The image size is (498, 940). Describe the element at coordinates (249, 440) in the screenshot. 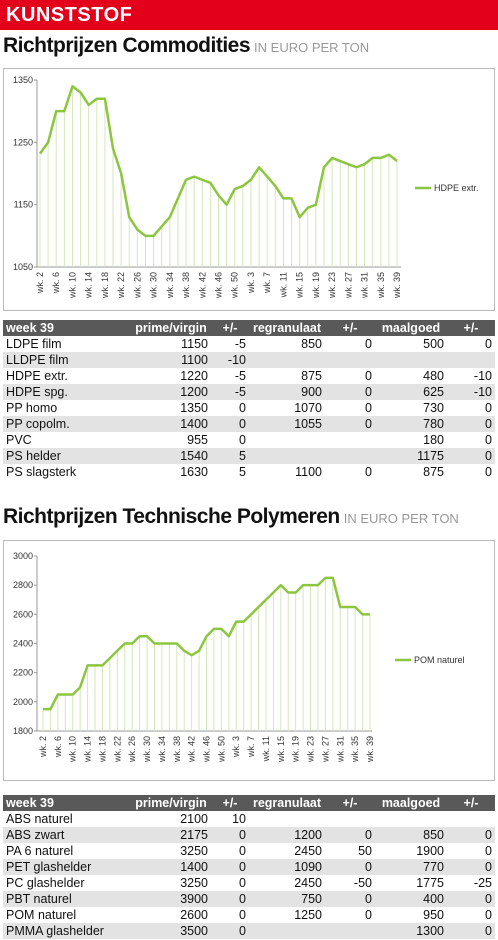

I see `table-row: PVC 955 0 180 0` at that location.